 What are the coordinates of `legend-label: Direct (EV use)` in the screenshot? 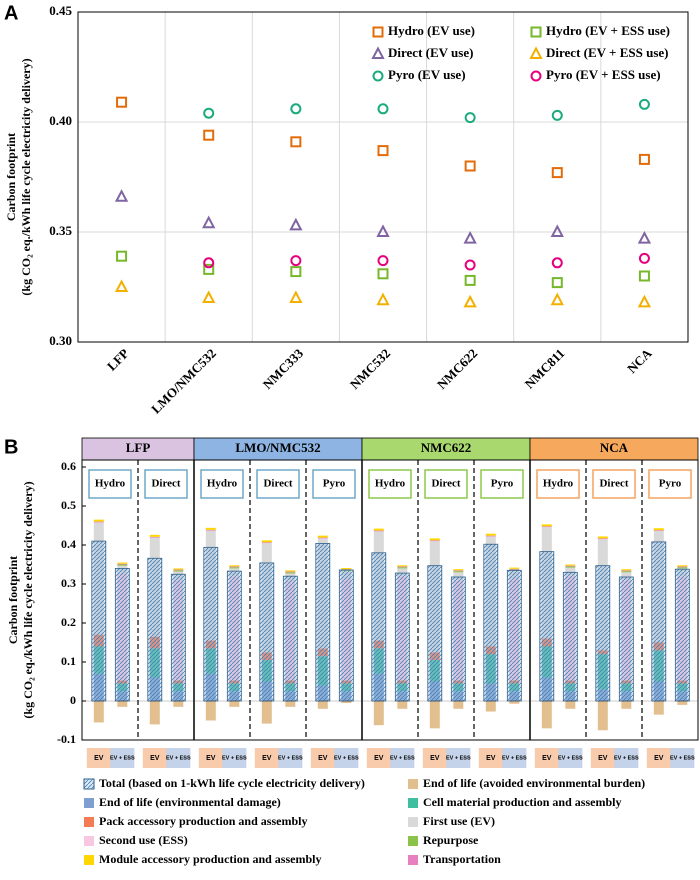 It's located at (430, 52).